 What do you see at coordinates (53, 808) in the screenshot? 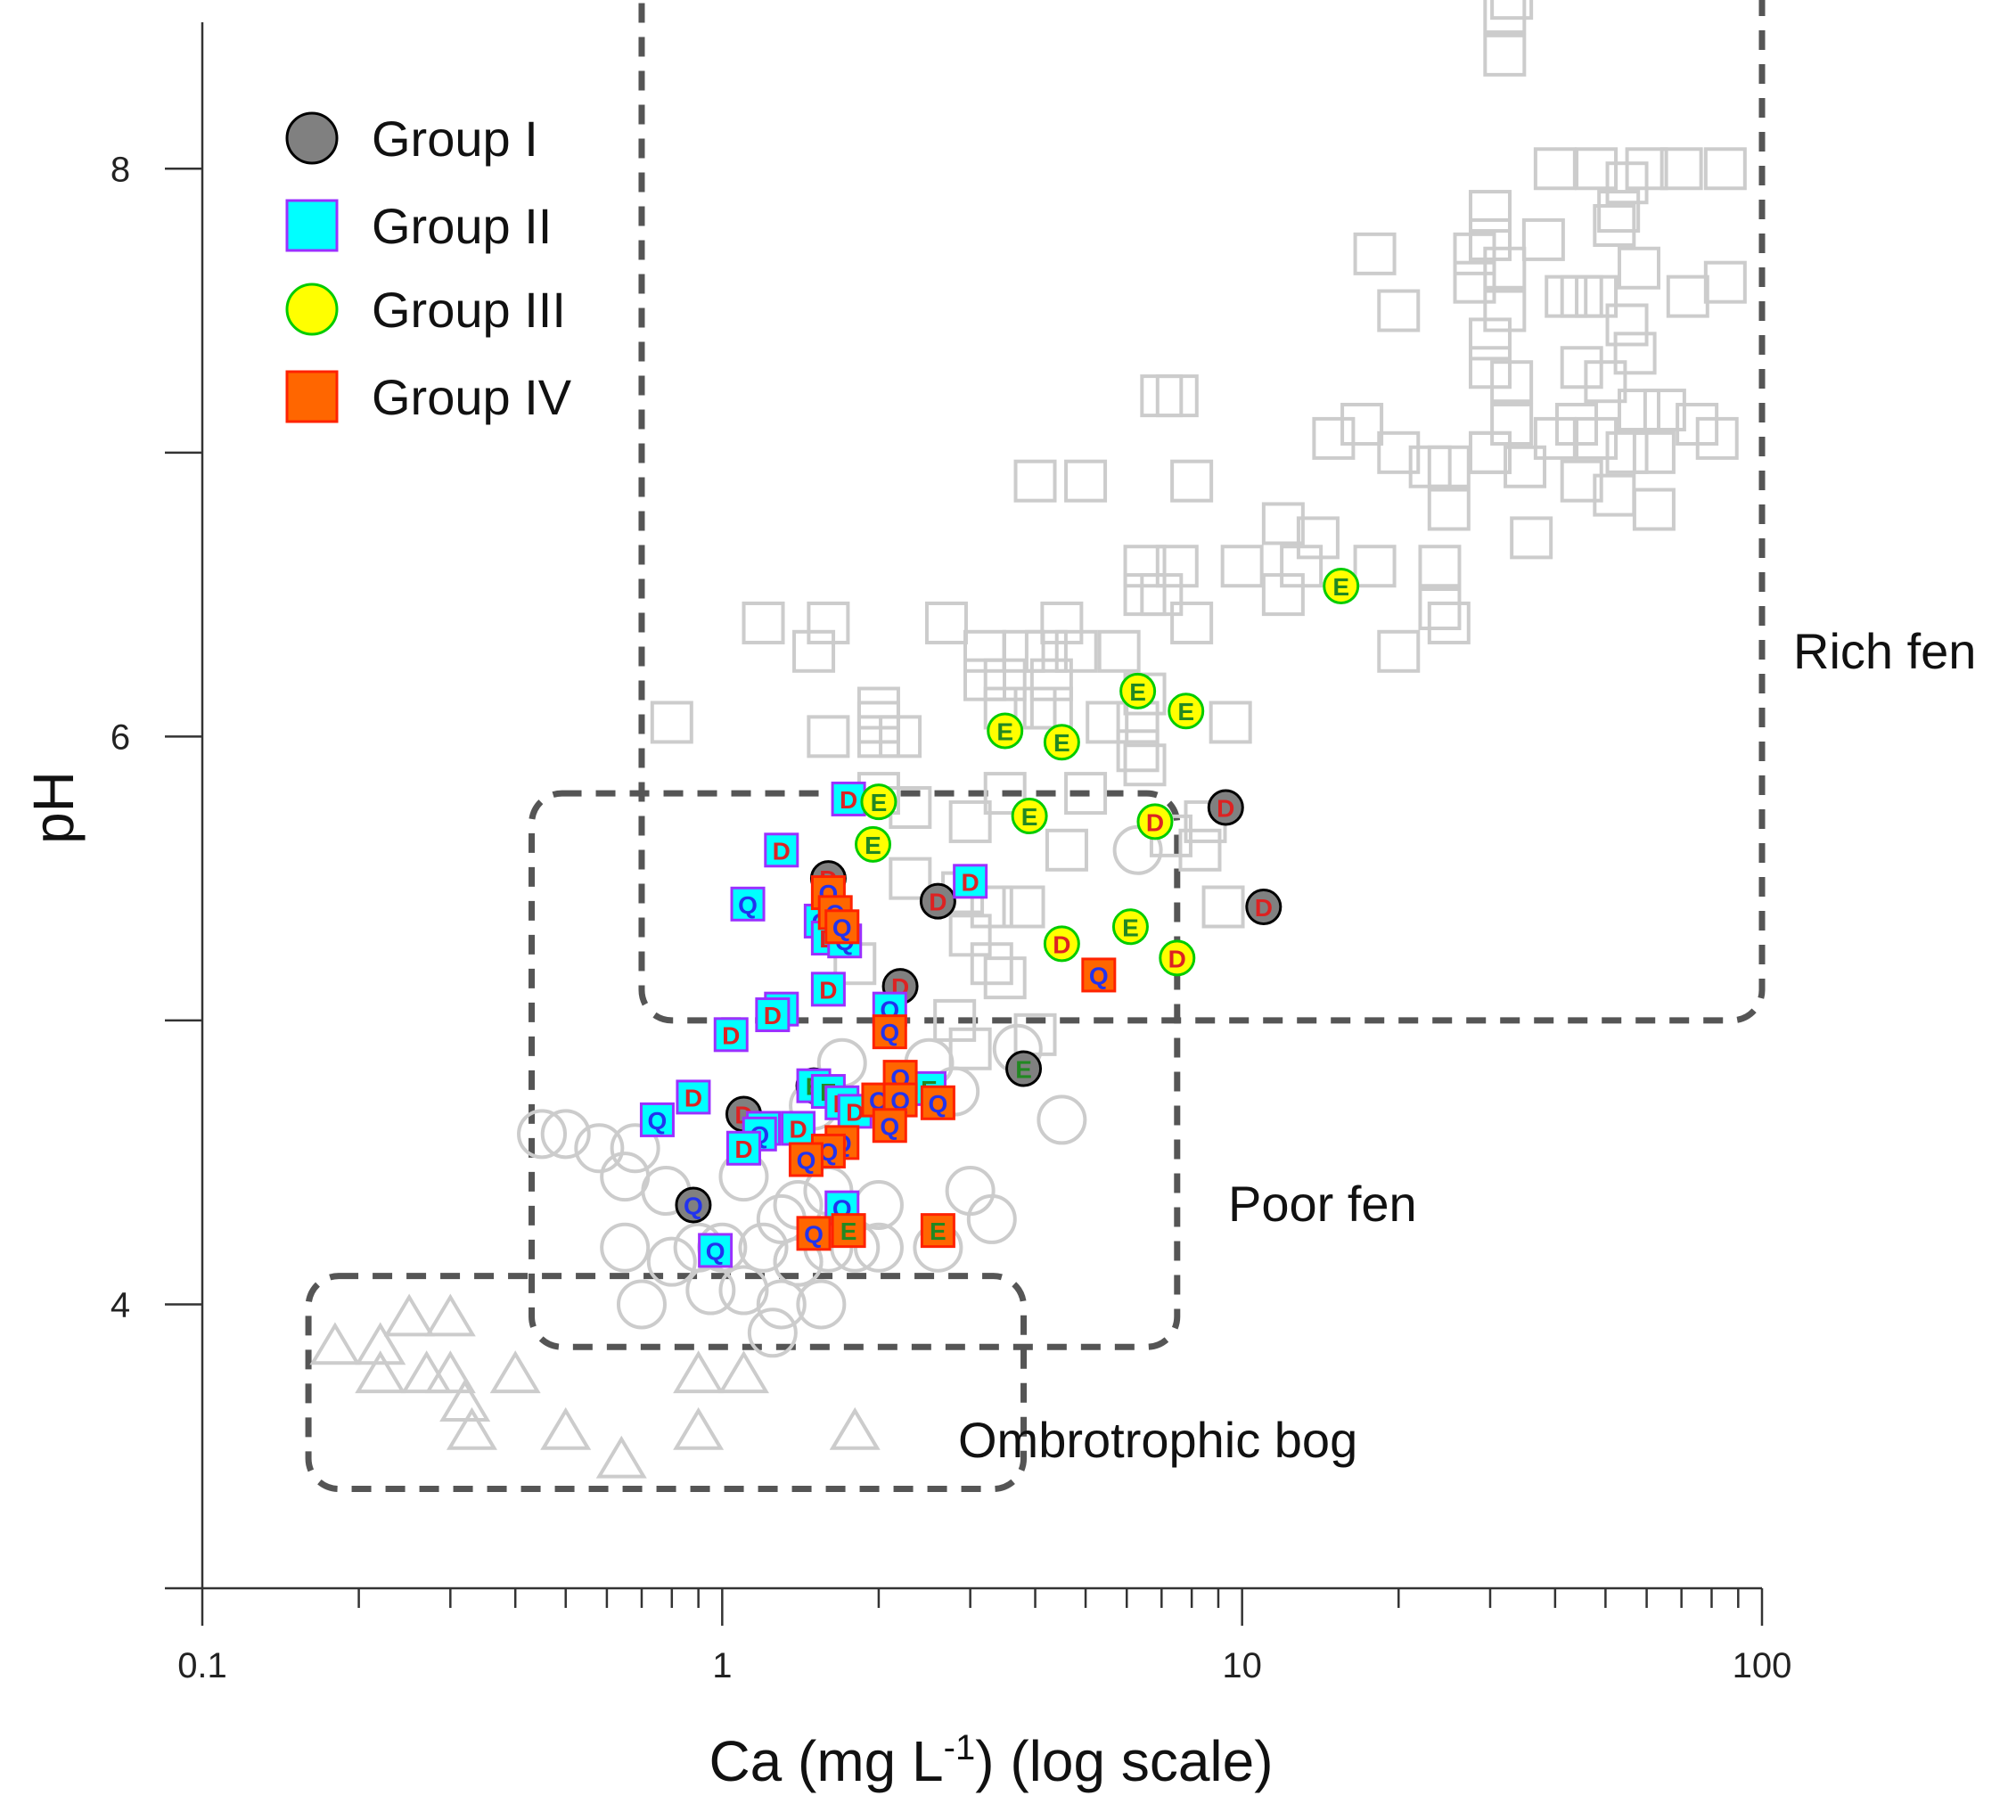
I see `y-axis-title: pH` at bounding box center [53, 808].